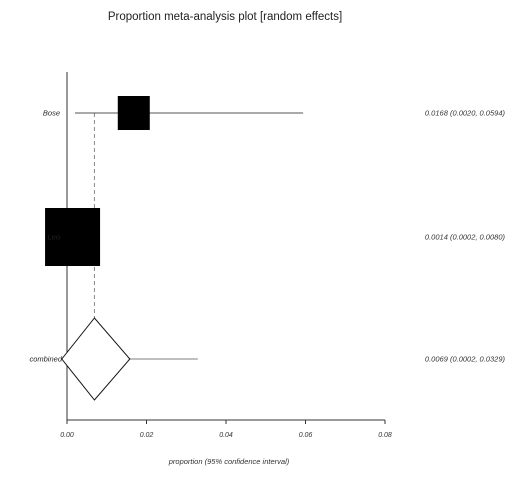  Describe the element at coordinates (465, 113) in the screenshot. I see `study-ci-text: 0.0168 (0.0020, 0.0594)` at that location.